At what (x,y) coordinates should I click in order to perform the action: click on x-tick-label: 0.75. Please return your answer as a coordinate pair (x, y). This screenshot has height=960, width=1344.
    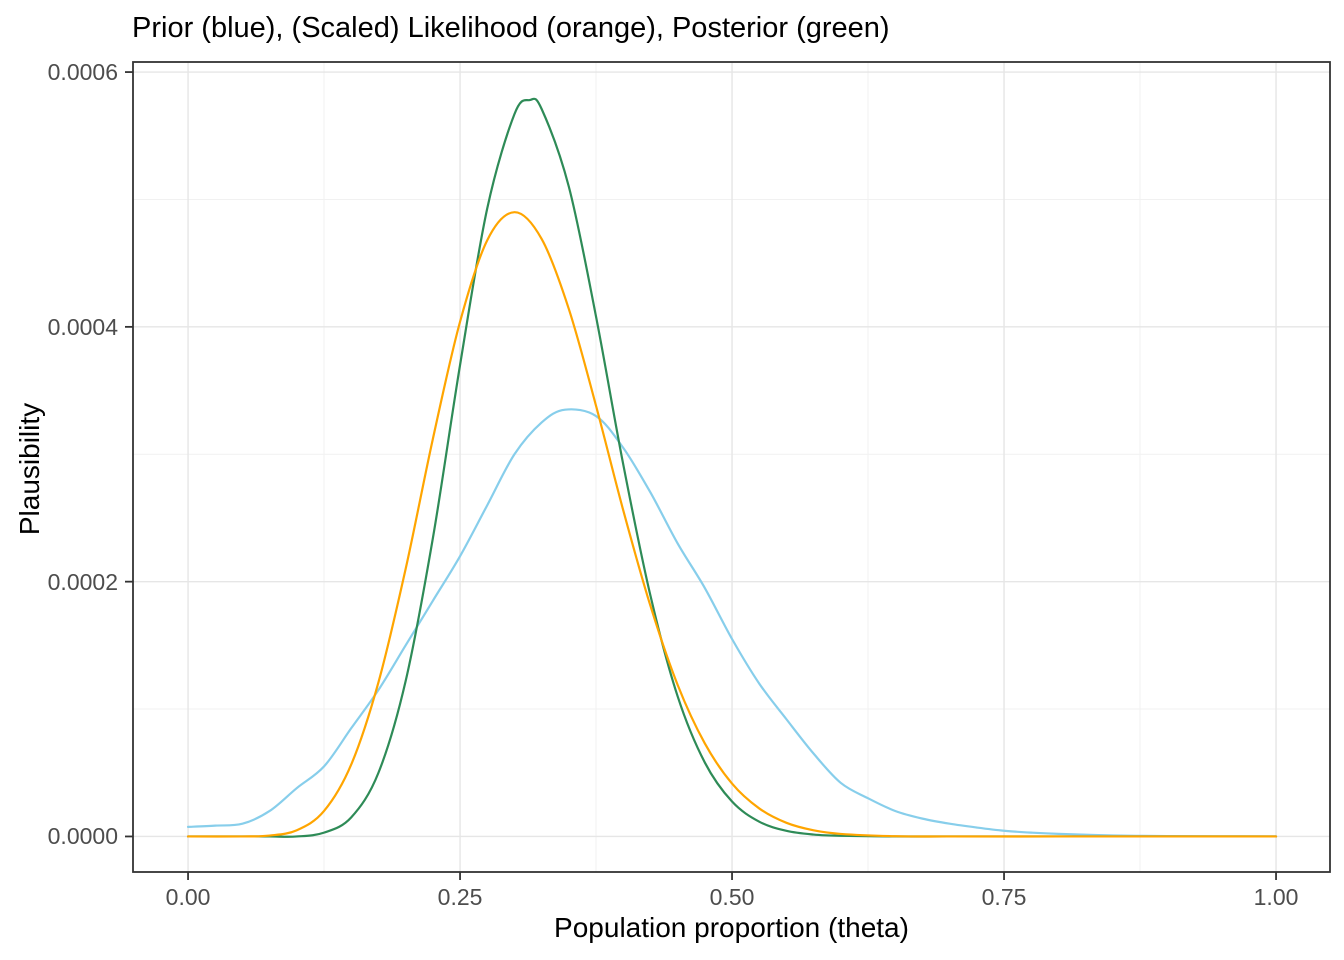
    Looking at the image, I should click on (1004, 897).